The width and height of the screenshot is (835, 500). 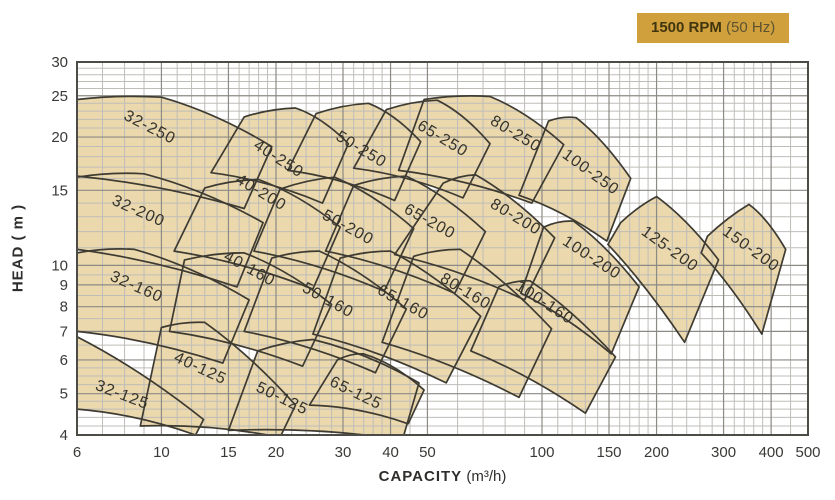 What do you see at coordinates (608, 452) in the screenshot?
I see `x-tick-label-150: 150` at bounding box center [608, 452].